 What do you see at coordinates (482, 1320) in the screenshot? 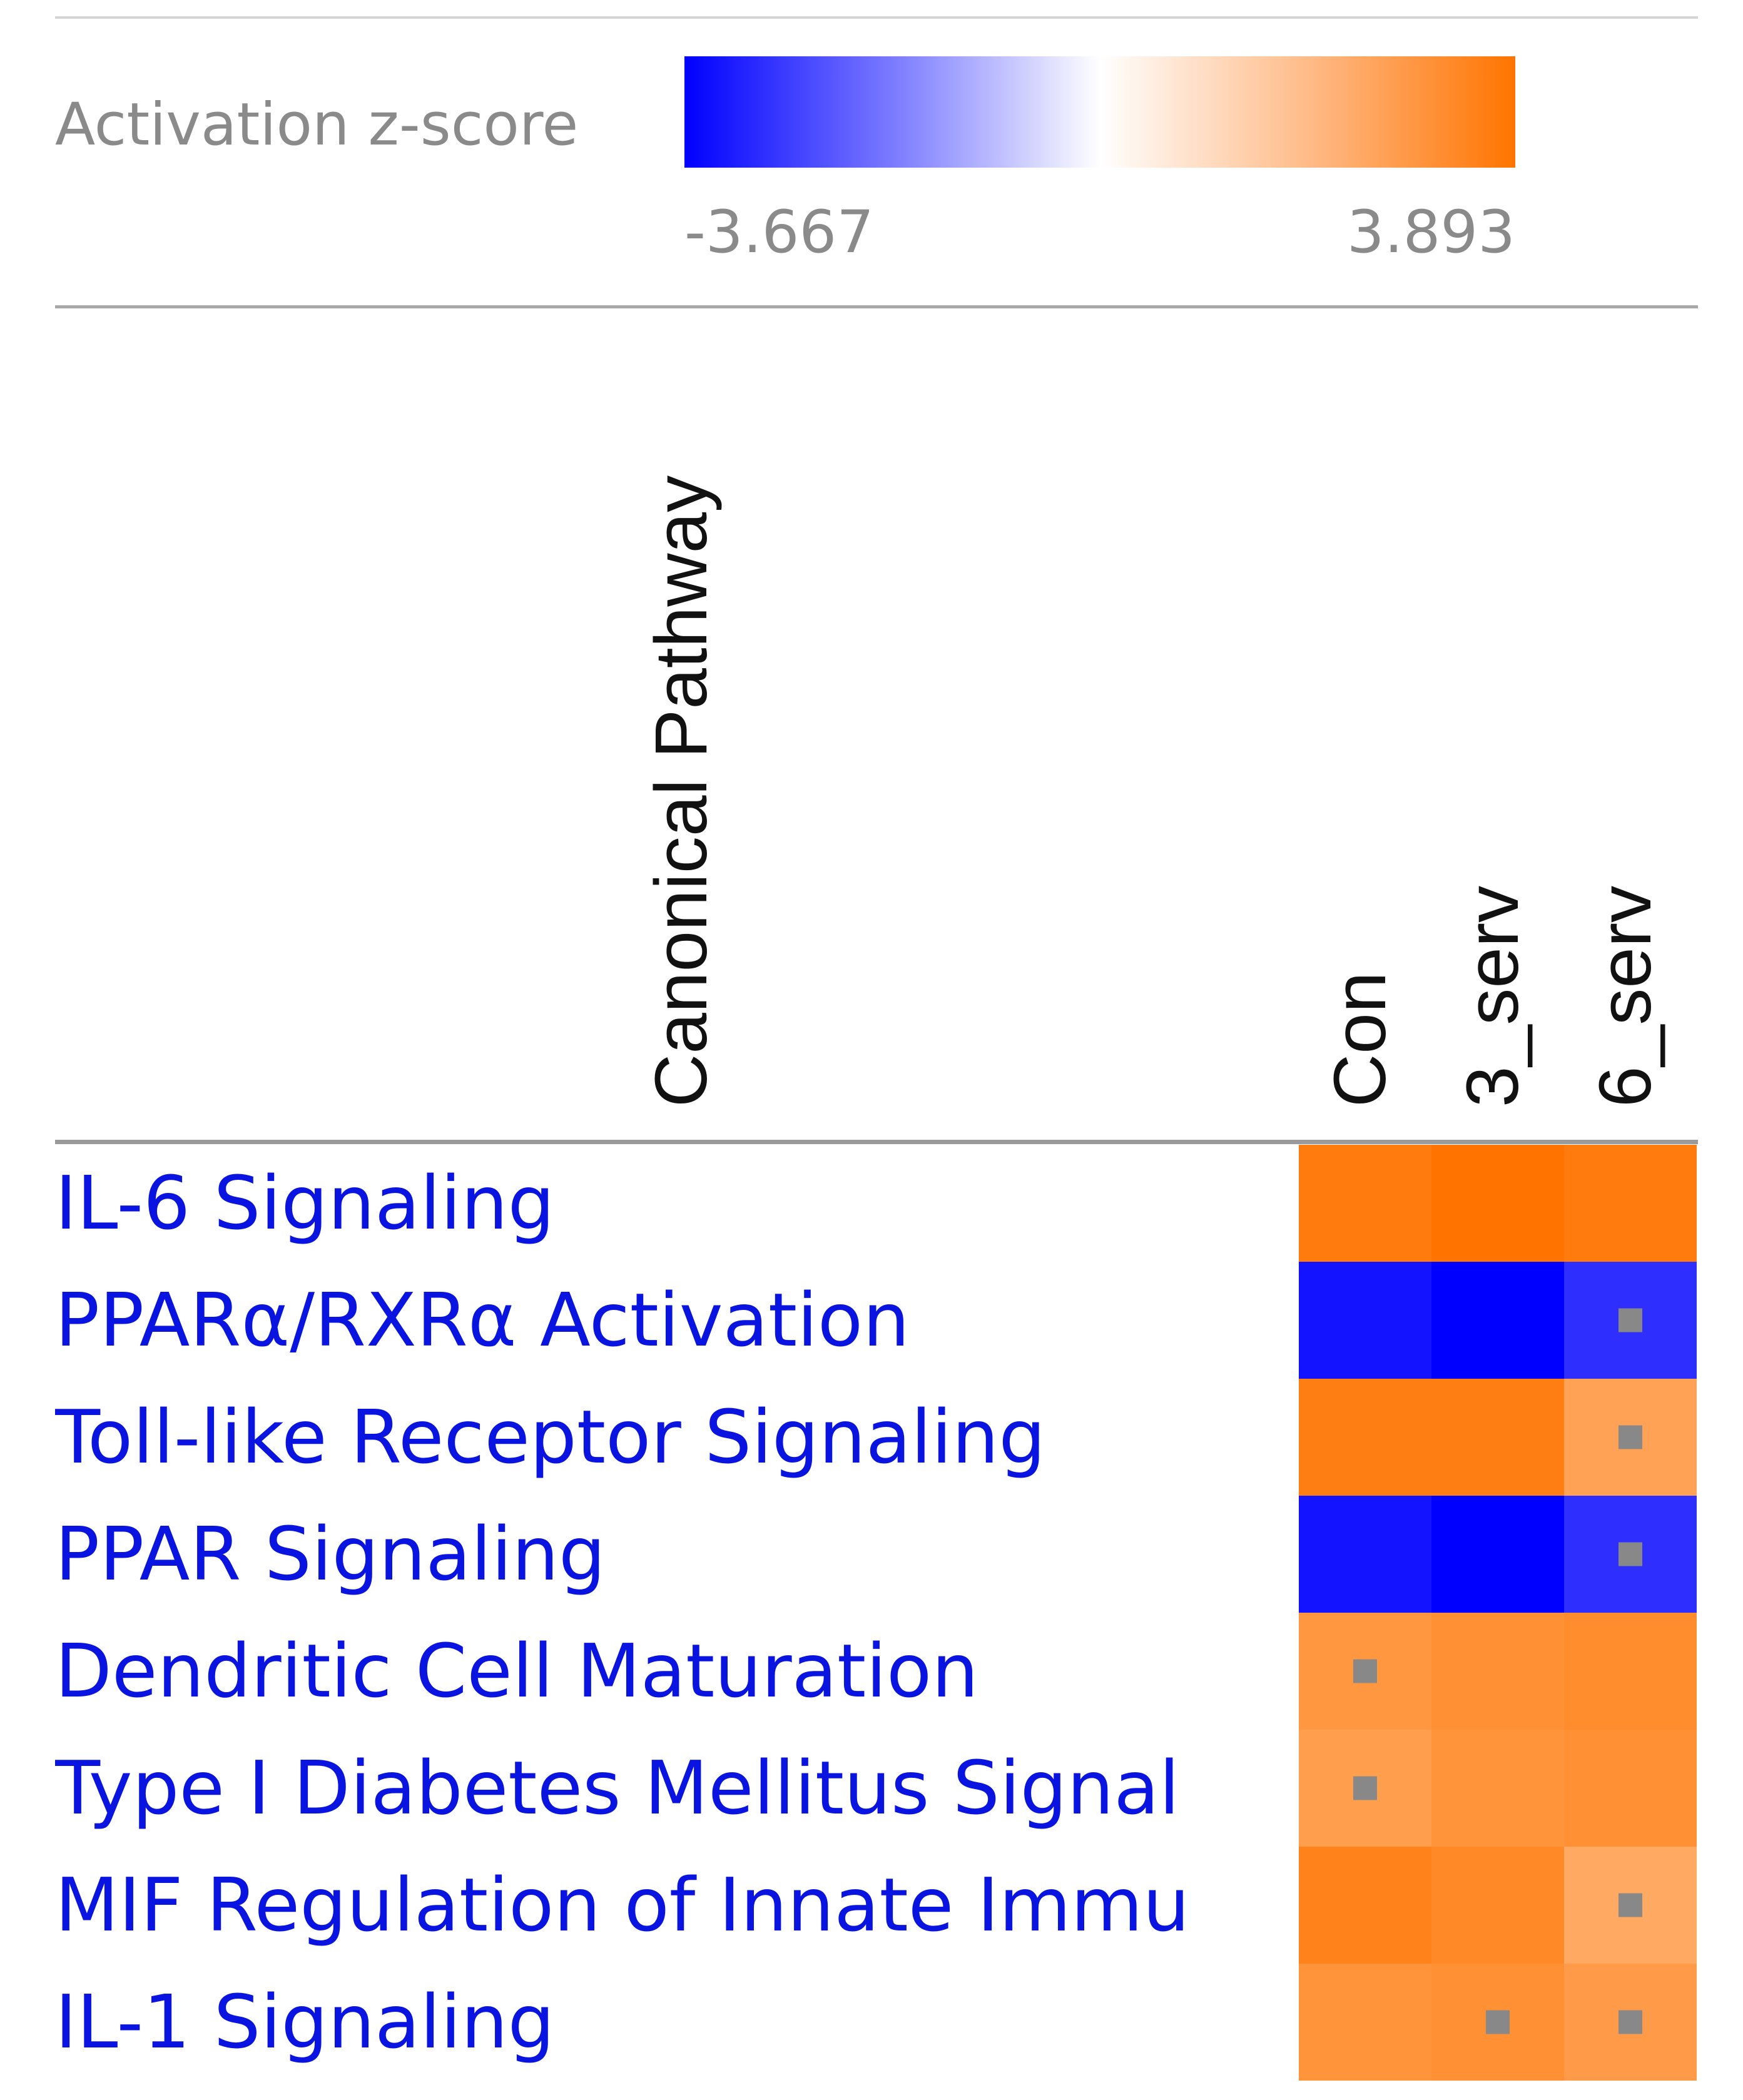
I see `row-label: PPARα/RXRα Activation` at bounding box center [482, 1320].